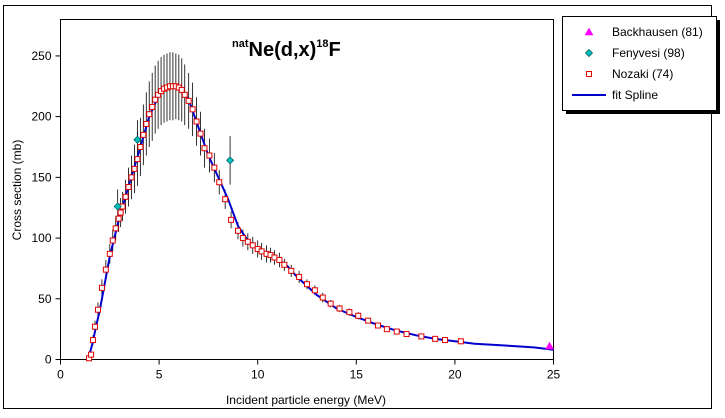 The width and height of the screenshot is (725, 418). Describe the element at coordinates (159, 375) in the screenshot. I see `x-tick-label: 5` at that location.